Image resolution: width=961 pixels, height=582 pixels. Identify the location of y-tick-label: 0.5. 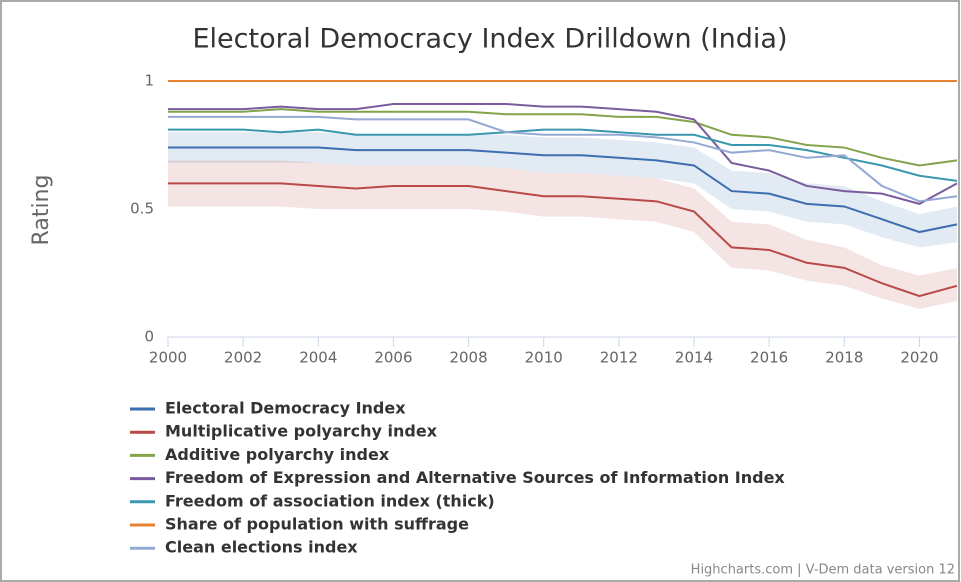
(142, 209).